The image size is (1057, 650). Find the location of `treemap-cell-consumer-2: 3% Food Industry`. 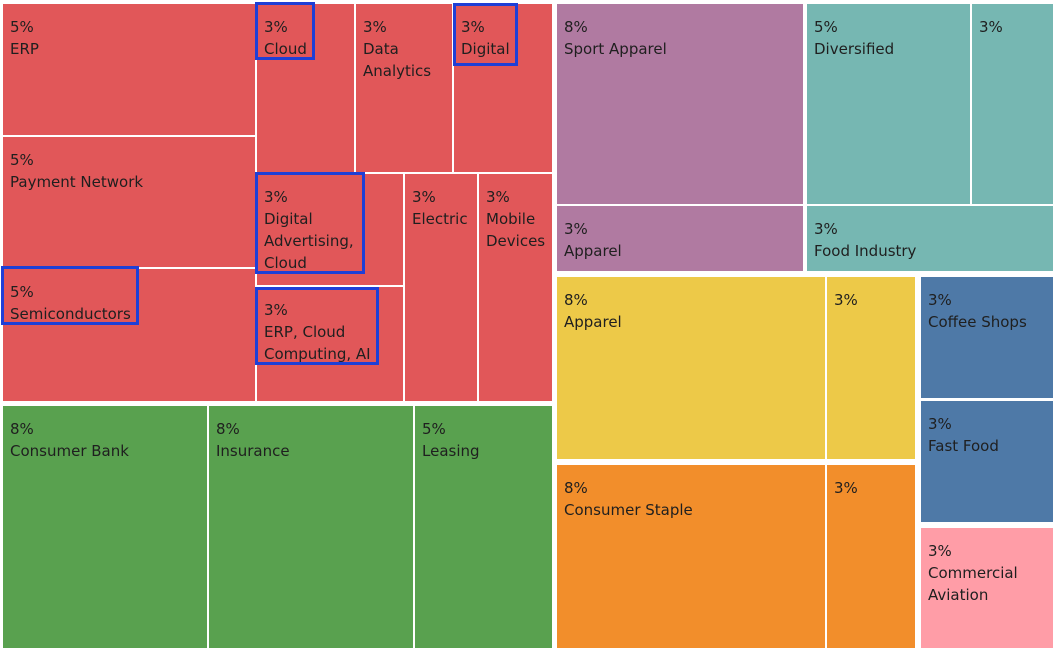

treemap-cell-consumer-2: 3% Food Industry is located at coordinates (930, 238).